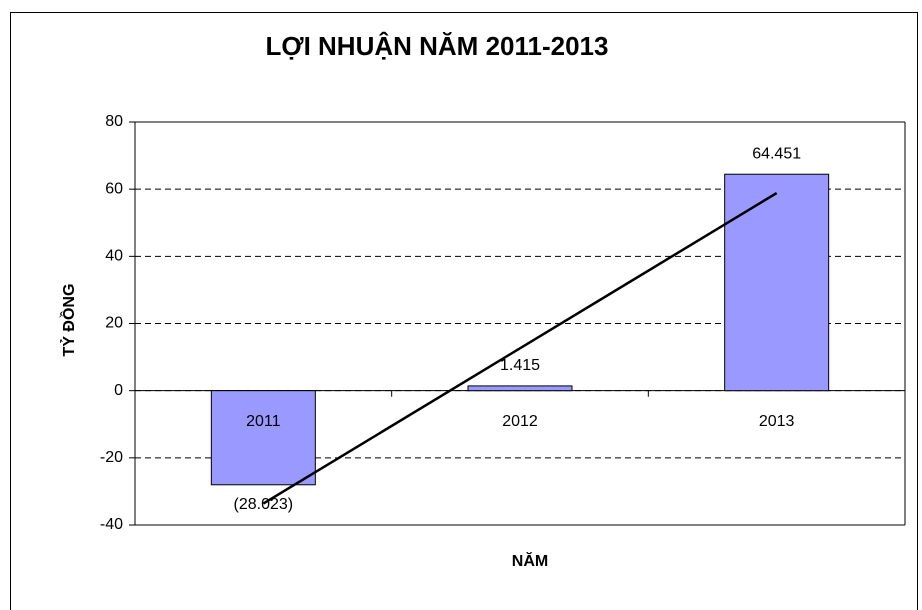 This screenshot has height=610, width=922. Describe the element at coordinates (263, 421) in the screenshot. I see `x-tick-label: 2011` at that location.